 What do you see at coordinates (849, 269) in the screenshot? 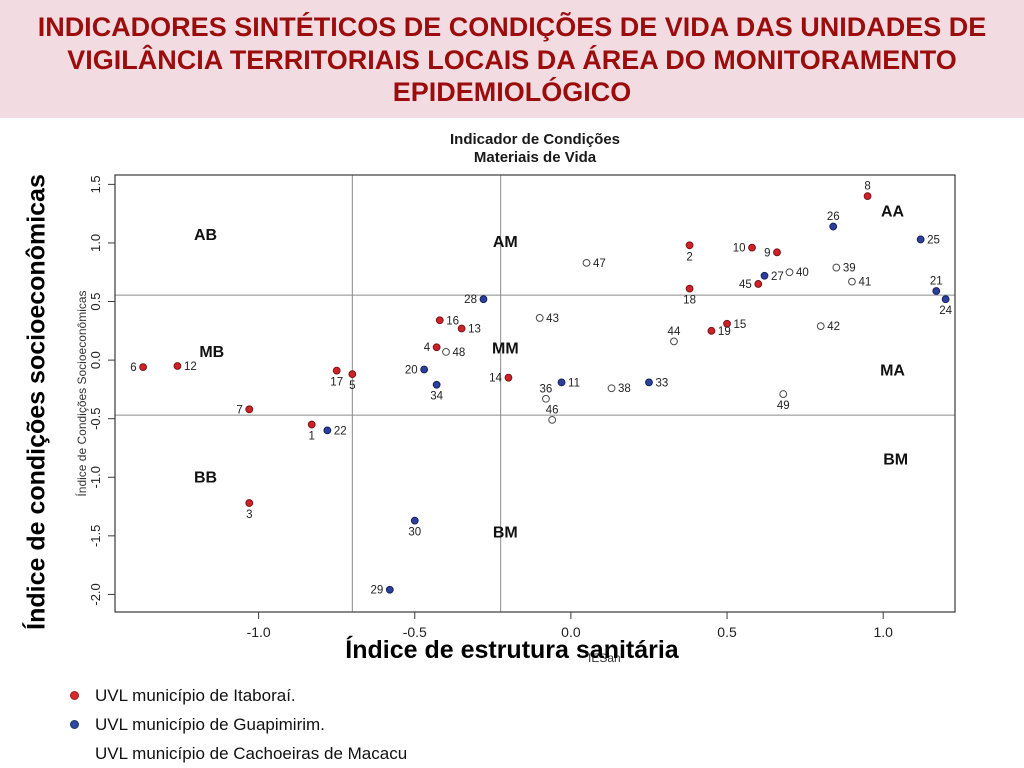
I see `point-label-39: 39` at bounding box center [849, 269].